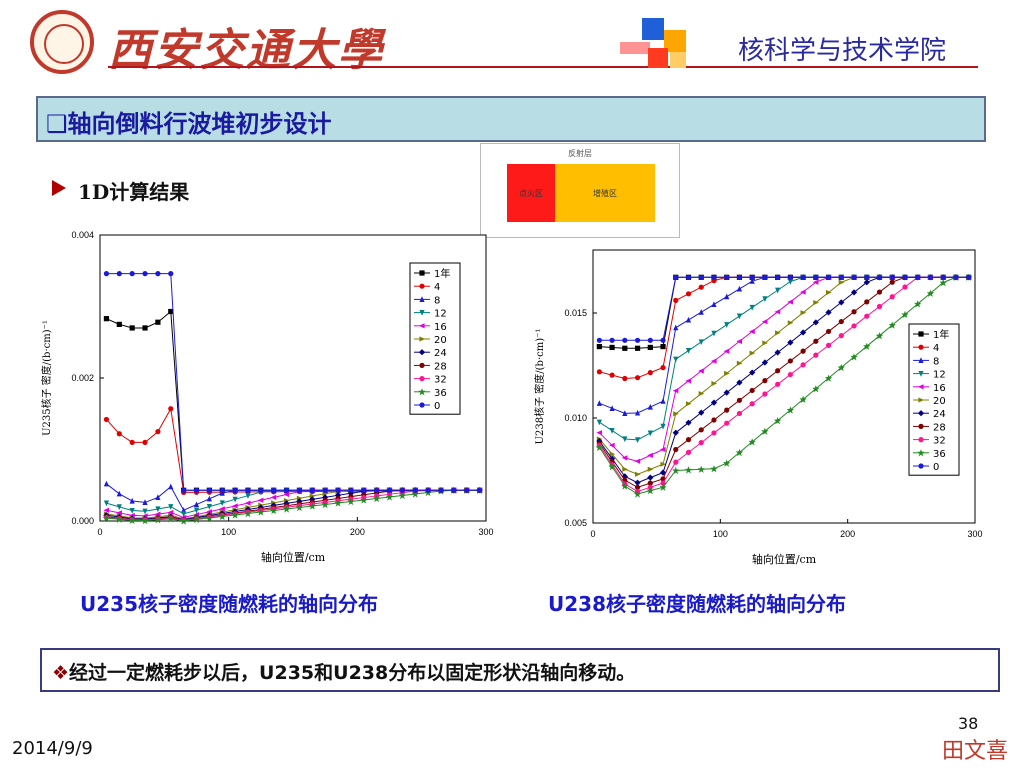 The height and width of the screenshot is (768, 1024). Describe the element at coordinates (82, 378) in the screenshot. I see `y-tick-label: 0.002` at that location.